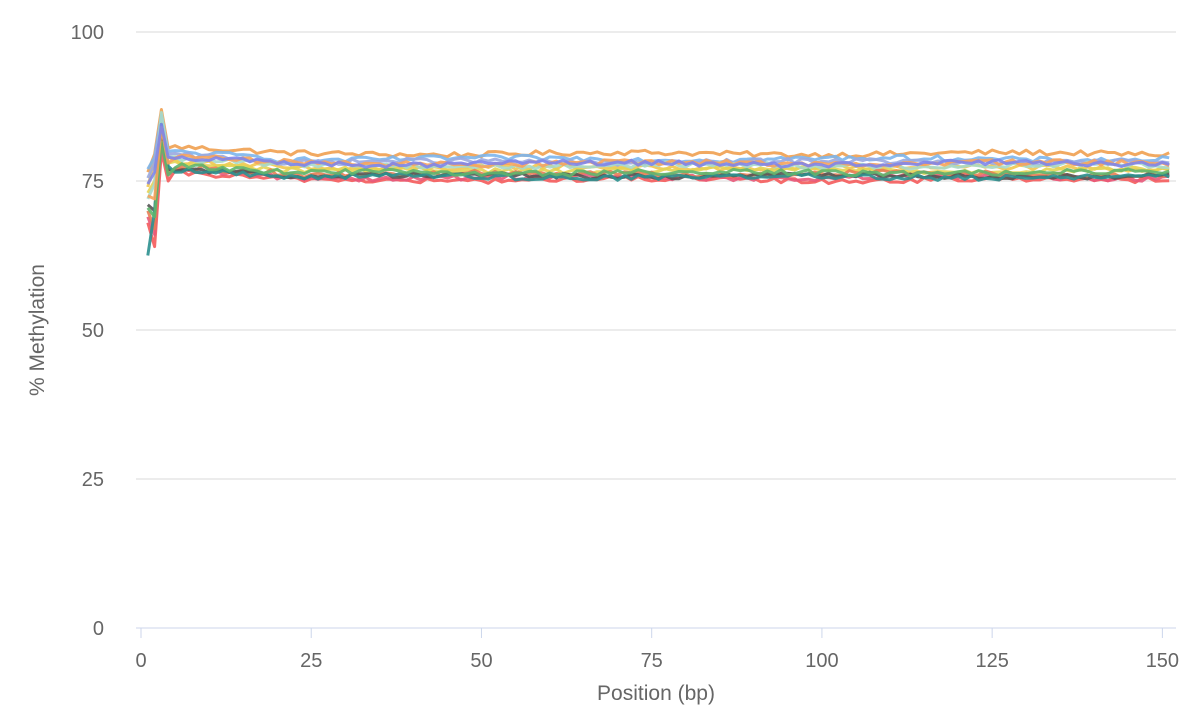  What do you see at coordinates (37, 330) in the screenshot?
I see `y-axis-title: % Methylation` at bounding box center [37, 330].